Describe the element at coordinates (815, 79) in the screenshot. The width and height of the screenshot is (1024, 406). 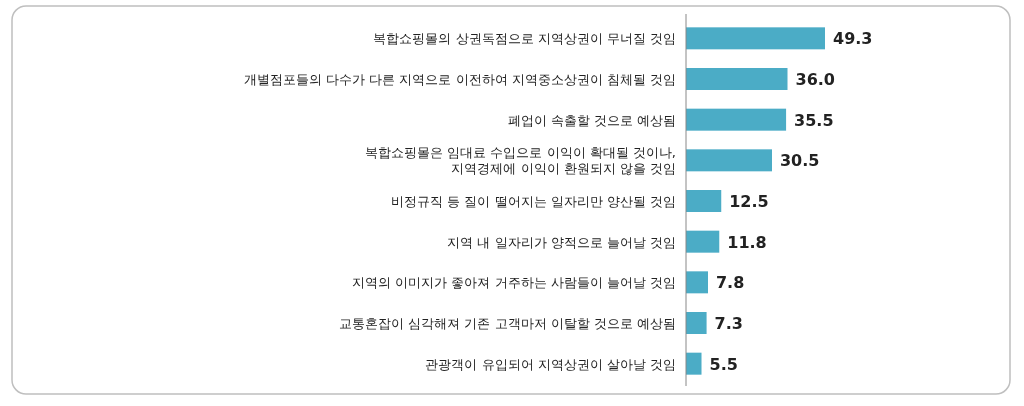
I see `data-label: 36.0` at that location.